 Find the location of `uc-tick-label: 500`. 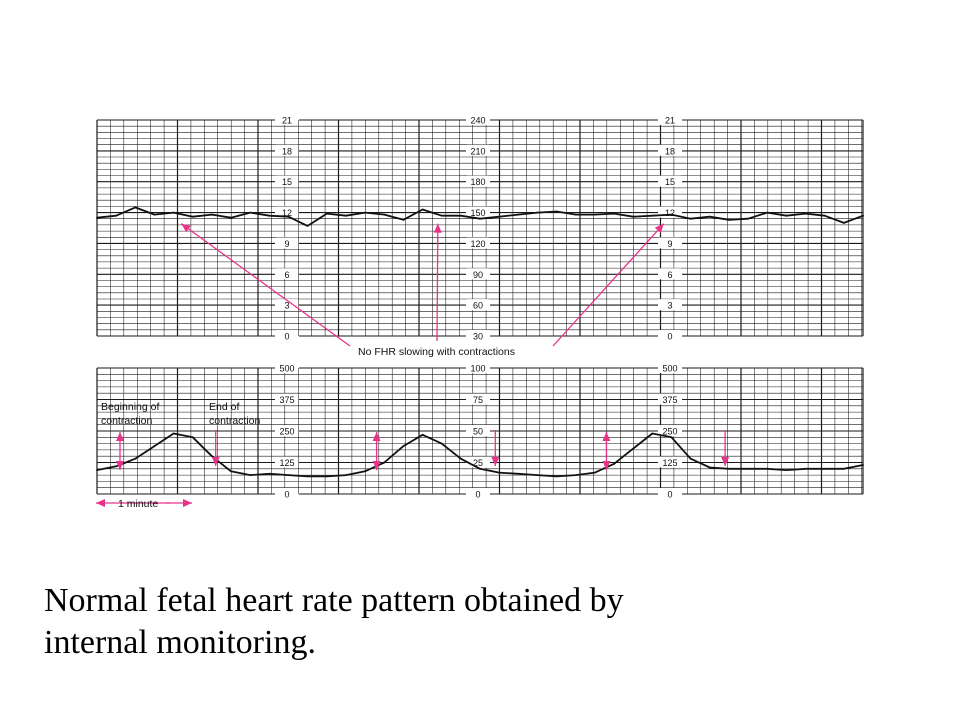

uc-tick-label: 500 is located at coordinates (286, 369).